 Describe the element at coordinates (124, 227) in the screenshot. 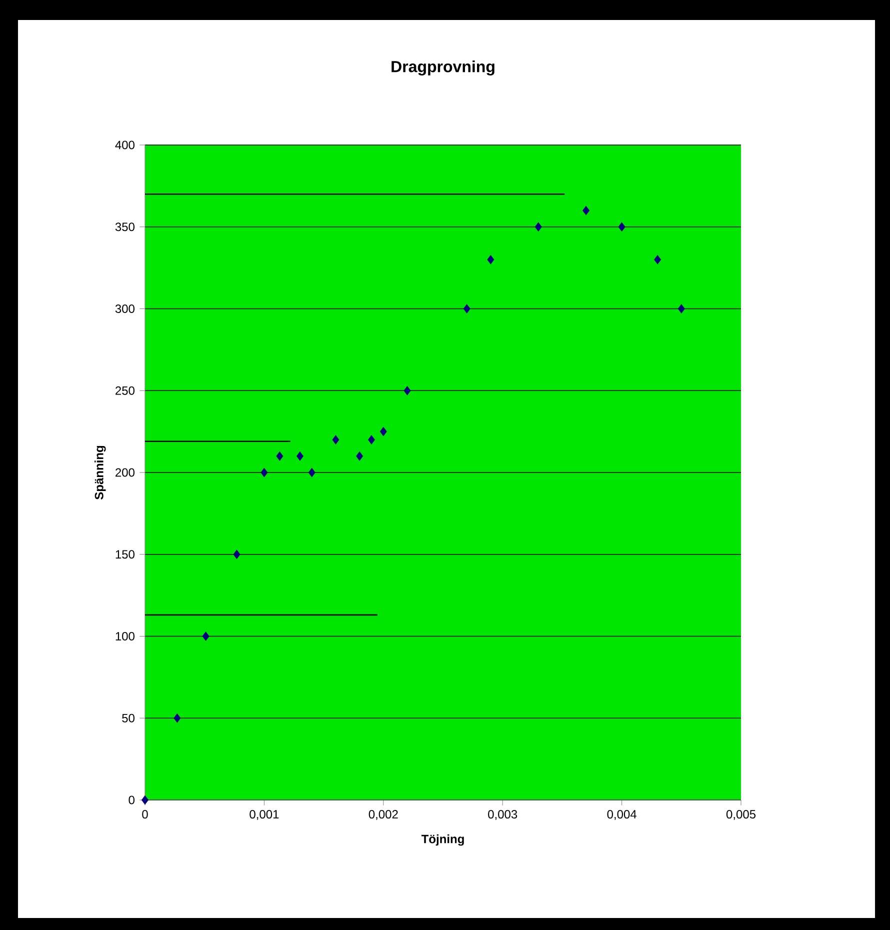

I see `y-tick-label: 350` at that location.